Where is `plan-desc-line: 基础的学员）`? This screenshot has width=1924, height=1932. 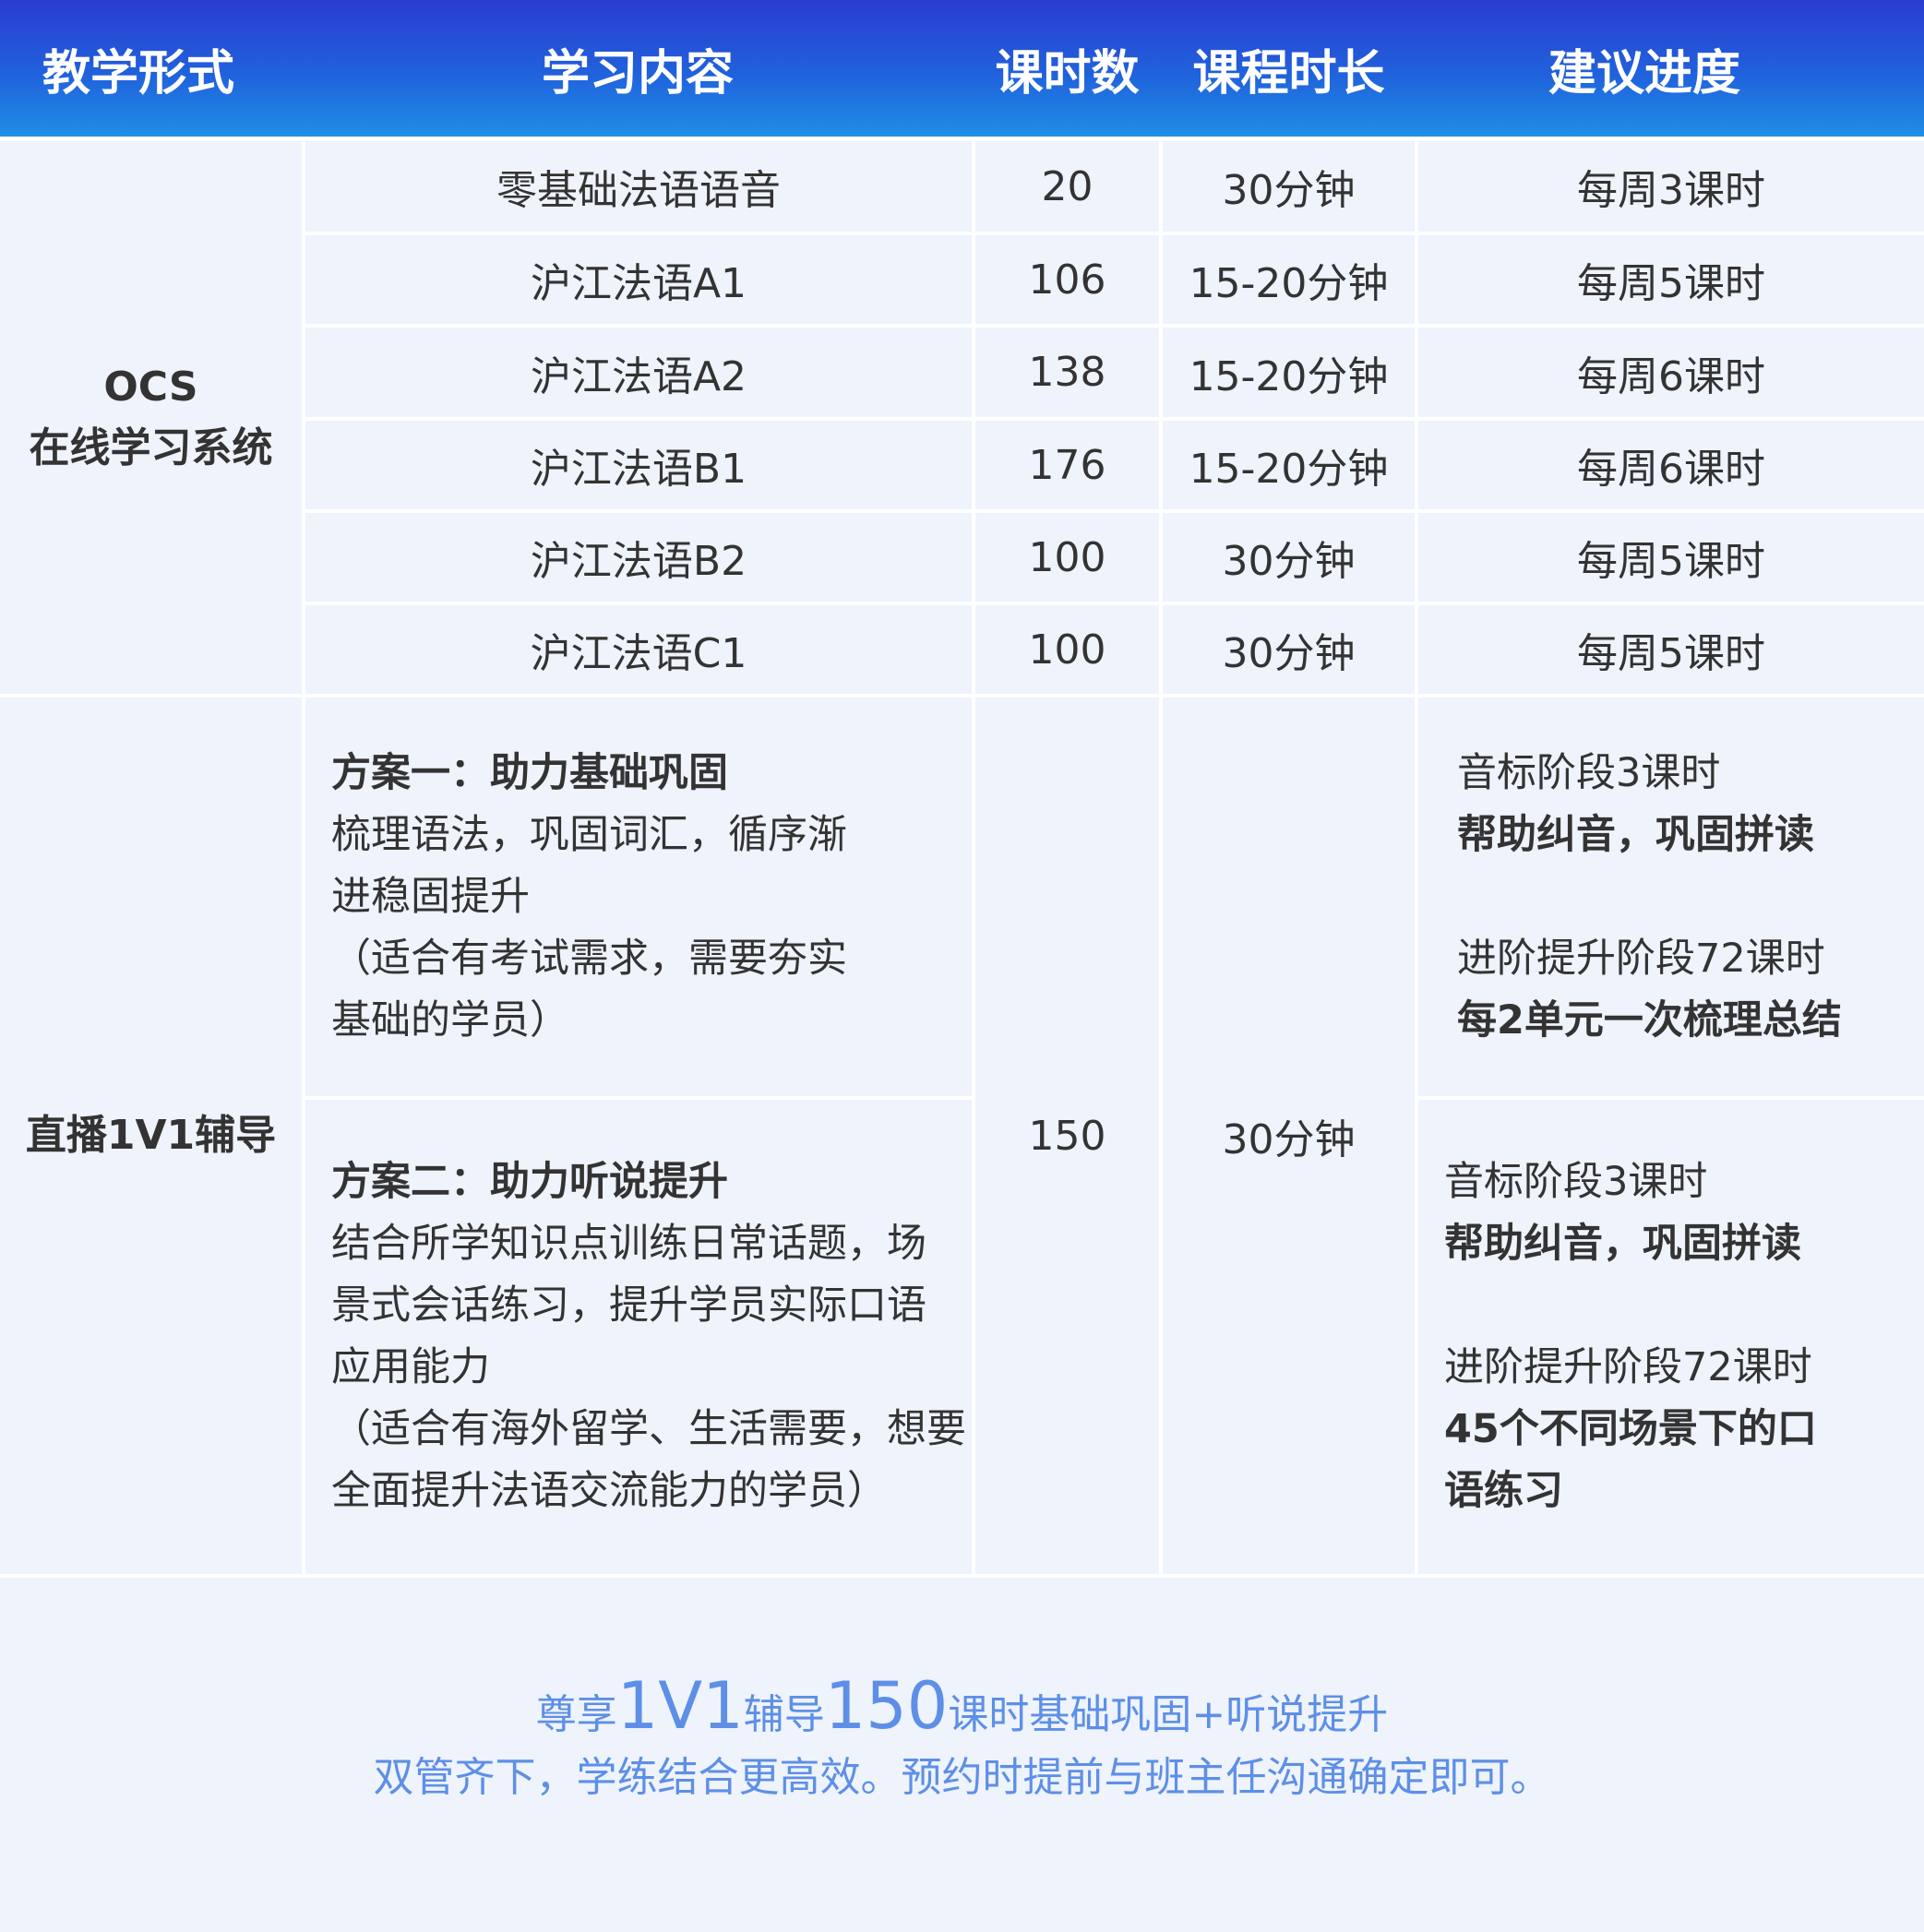
plan-desc-line: 基础的学员） is located at coordinates (450, 1020).